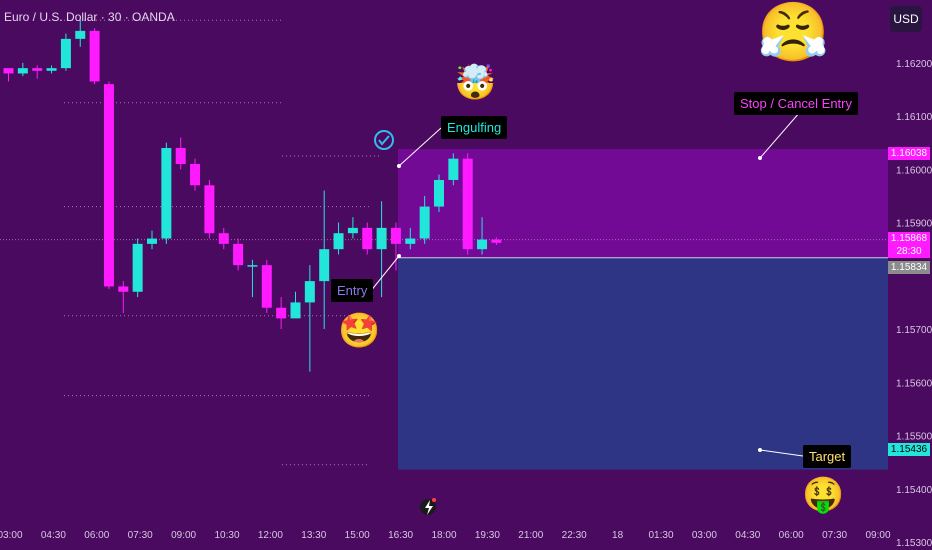  I want to click on y-tick-label: 1.15400, so click(914, 490).